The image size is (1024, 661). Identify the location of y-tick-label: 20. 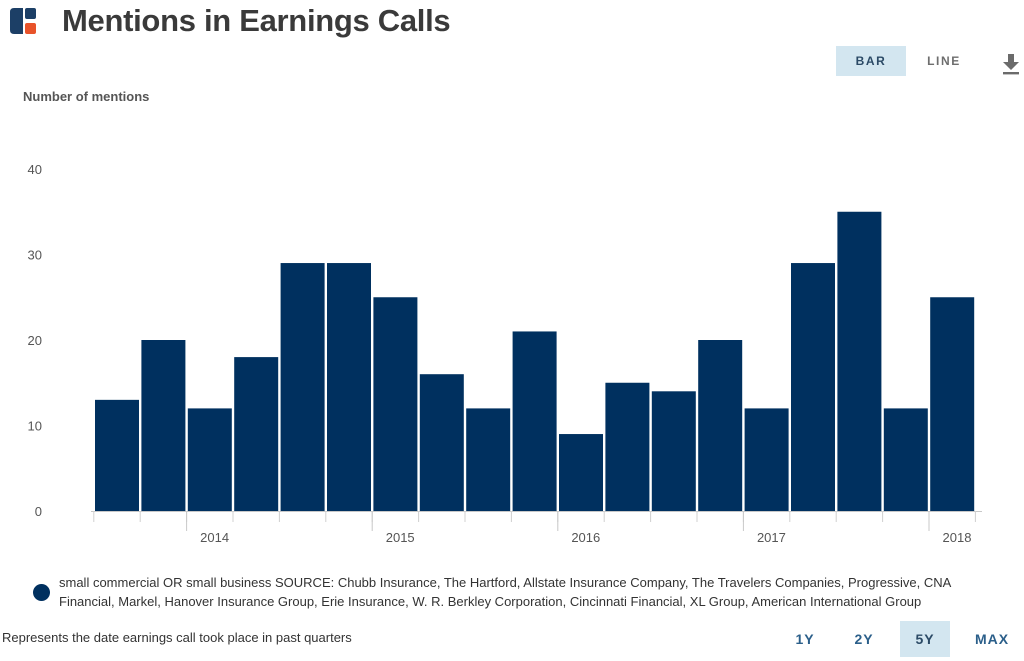
(35, 340).